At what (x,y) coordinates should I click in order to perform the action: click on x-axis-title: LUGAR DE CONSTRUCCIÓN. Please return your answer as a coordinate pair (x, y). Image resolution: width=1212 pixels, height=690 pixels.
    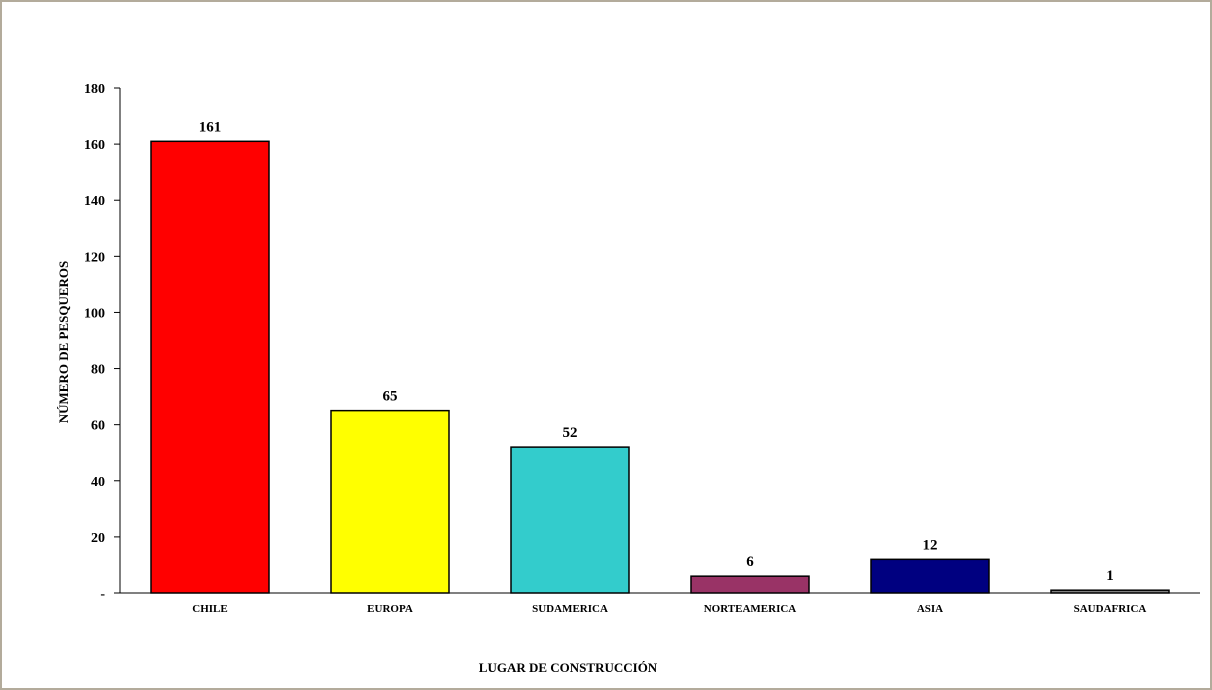
    Looking at the image, I should click on (568, 667).